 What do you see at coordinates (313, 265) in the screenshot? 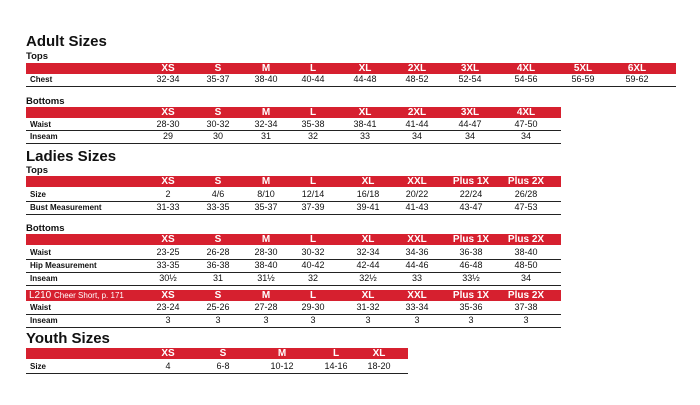
I see `row-value: 40-42` at bounding box center [313, 265].